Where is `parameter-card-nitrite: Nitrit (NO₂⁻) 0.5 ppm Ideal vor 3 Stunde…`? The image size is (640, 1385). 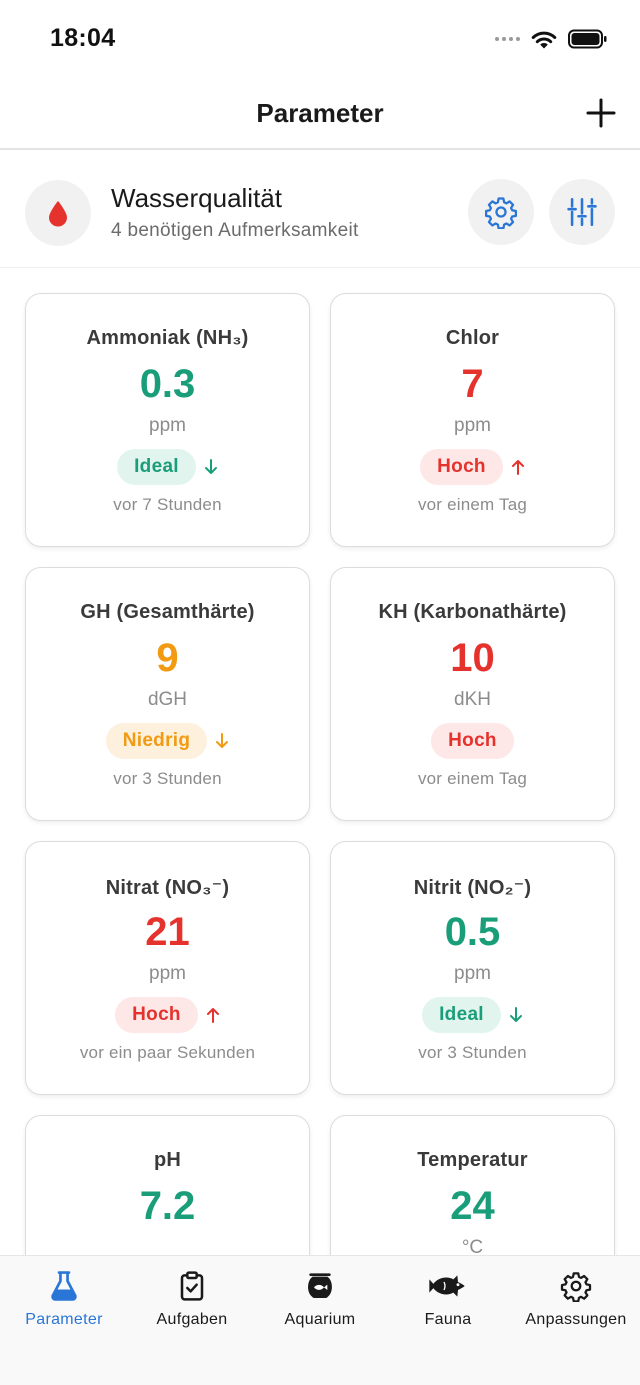
parameter-card-nitrite: Nitrit (NO₂⁻) 0.5 ppm Ideal vor 3 Stunde… is located at coordinates (472, 968).